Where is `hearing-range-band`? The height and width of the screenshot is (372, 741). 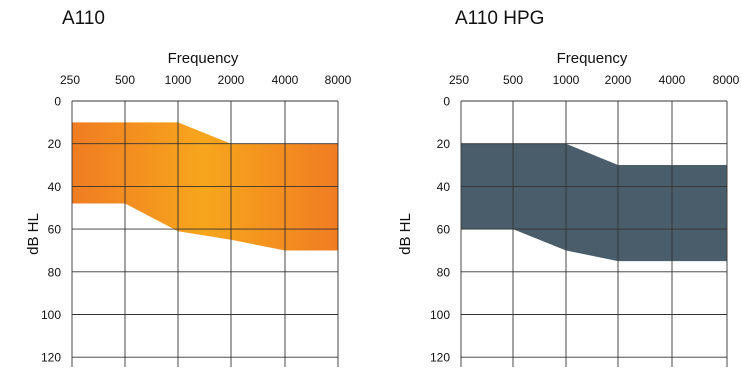 hearing-range-band is located at coordinates (594, 202).